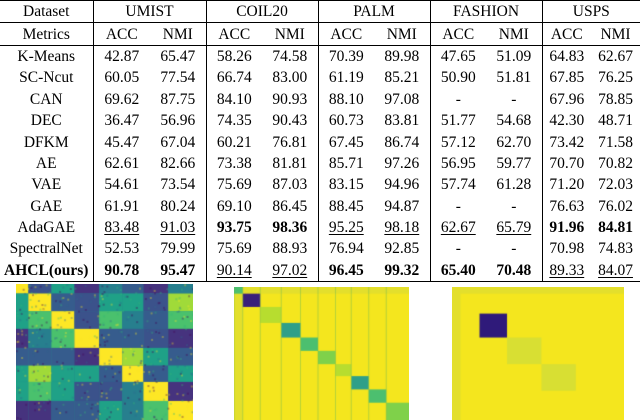 The width and height of the screenshot is (640, 420). What do you see at coordinates (178, 228) in the screenshot?
I see `value-cell: 91.03` at bounding box center [178, 228].